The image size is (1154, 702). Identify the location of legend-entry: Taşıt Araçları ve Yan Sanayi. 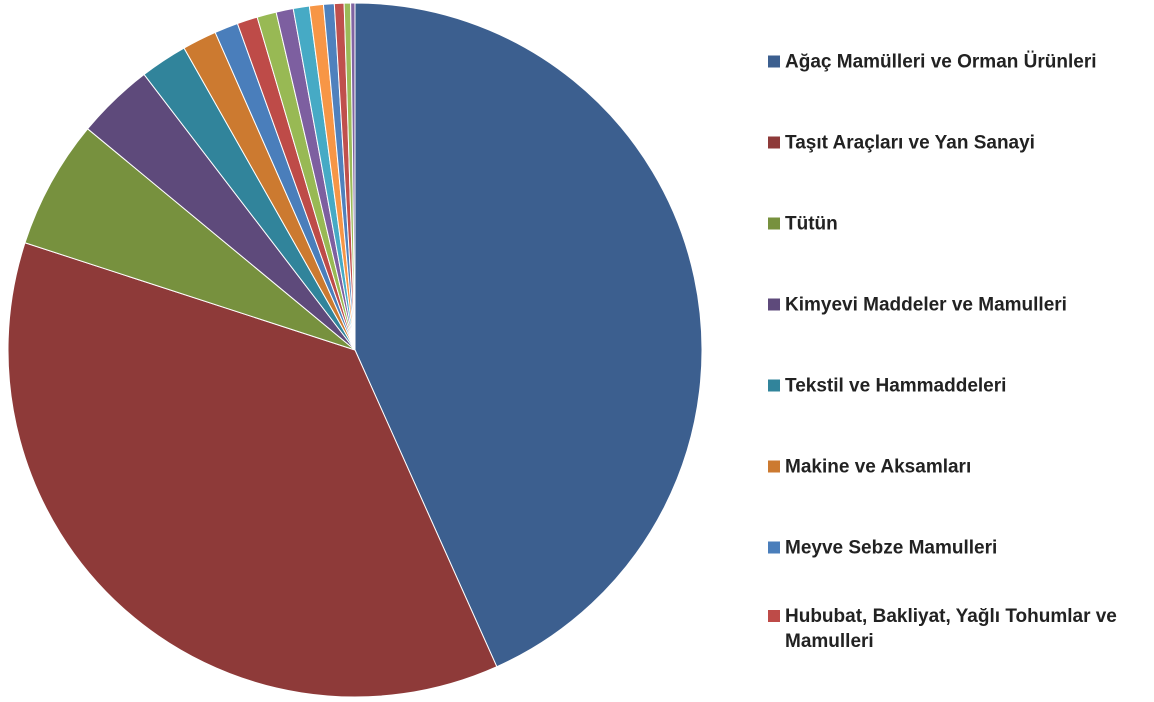
(944, 143).